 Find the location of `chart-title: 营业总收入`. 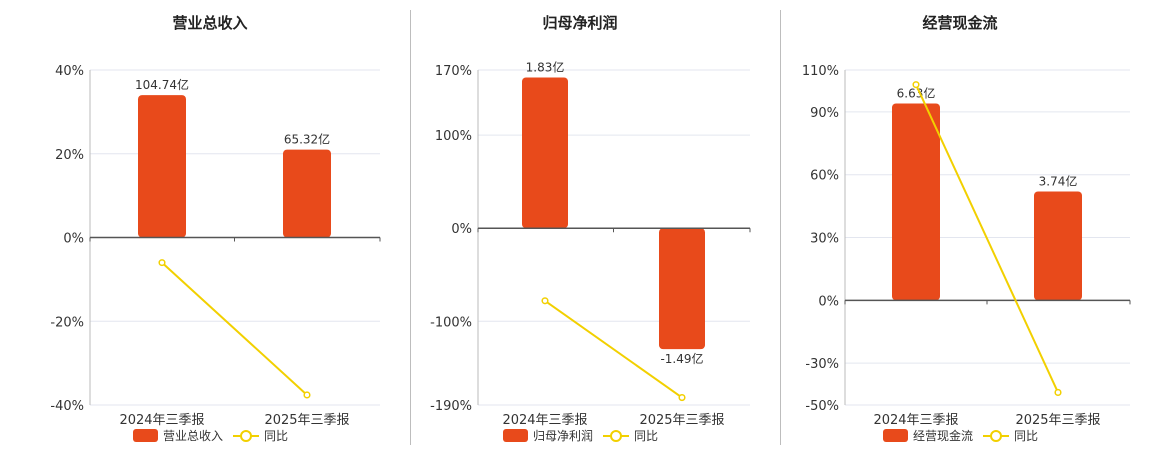

chart-title: 营业总收入 is located at coordinates (209, 23).